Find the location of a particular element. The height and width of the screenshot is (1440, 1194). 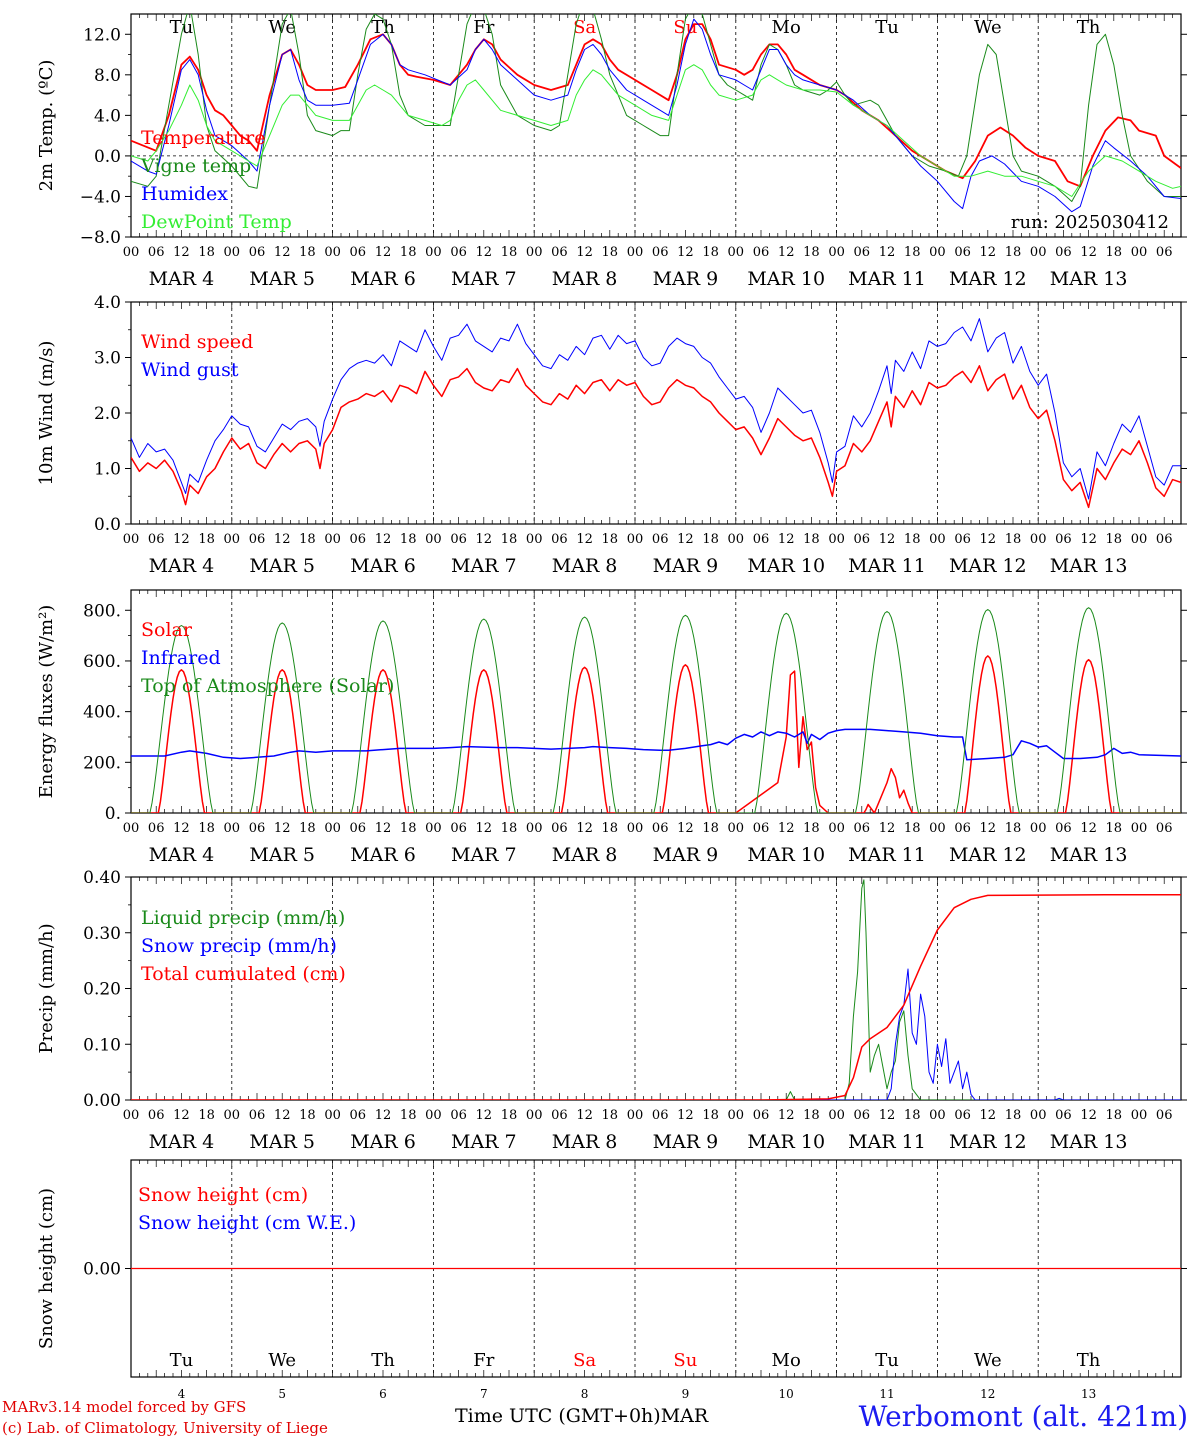

y-tick-label: 0.0 is located at coordinates (107, 525).